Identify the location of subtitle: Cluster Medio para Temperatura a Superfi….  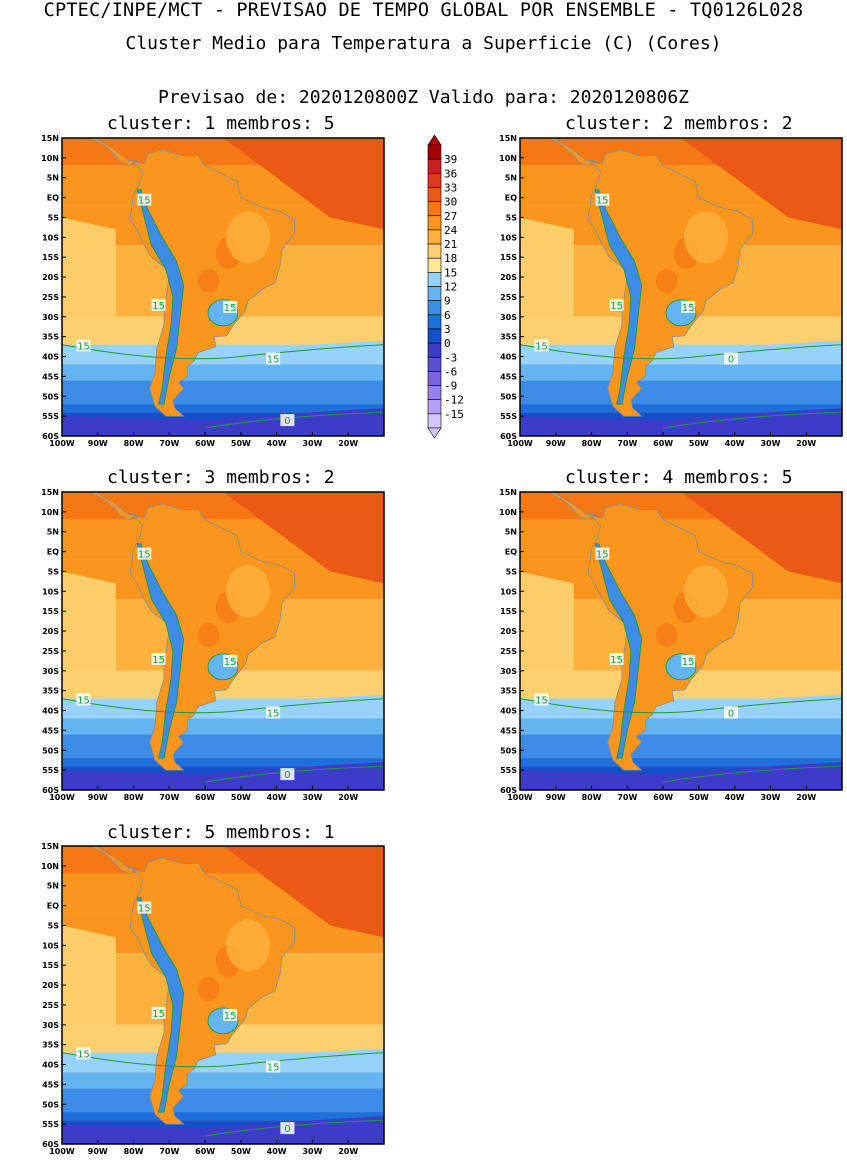
(423, 43).